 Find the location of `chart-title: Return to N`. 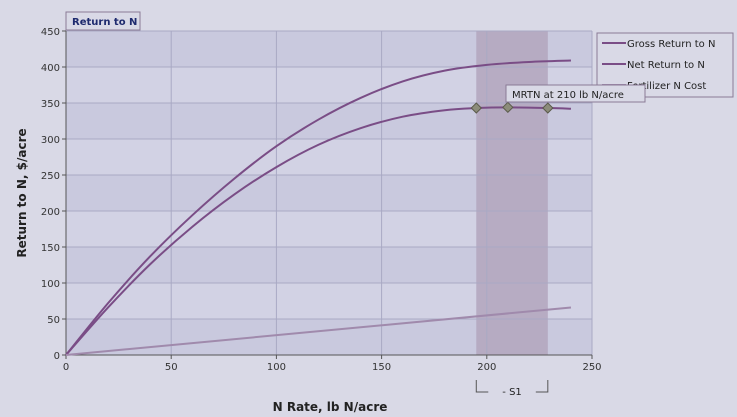

chart-title: Return to N is located at coordinates (104, 22).